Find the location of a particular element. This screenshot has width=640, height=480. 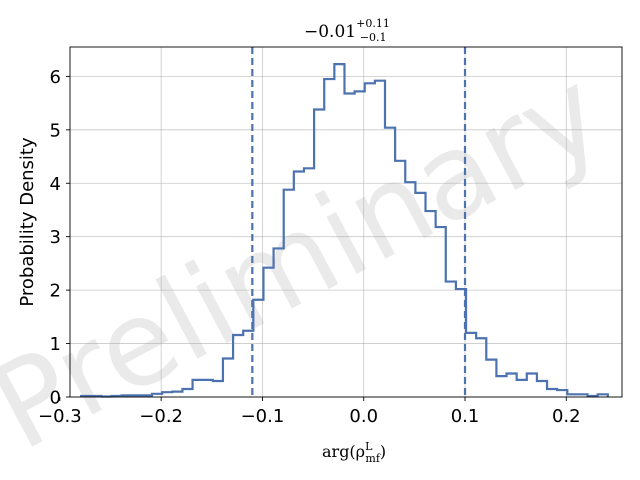

x-tick-label: 0.1 is located at coordinates (465, 416).